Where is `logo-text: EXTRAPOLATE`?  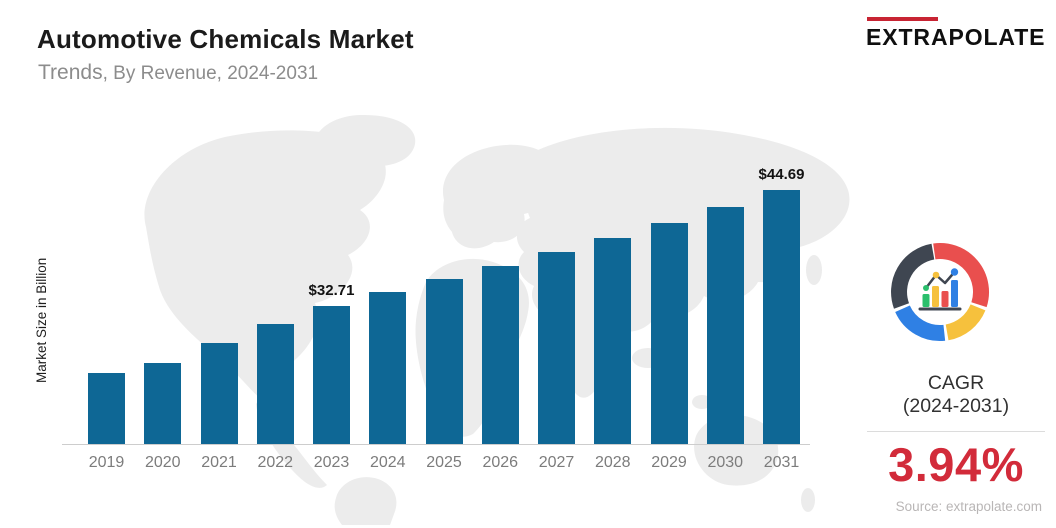 logo-text: EXTRAPOLATE is located at coordinates (956, 37).